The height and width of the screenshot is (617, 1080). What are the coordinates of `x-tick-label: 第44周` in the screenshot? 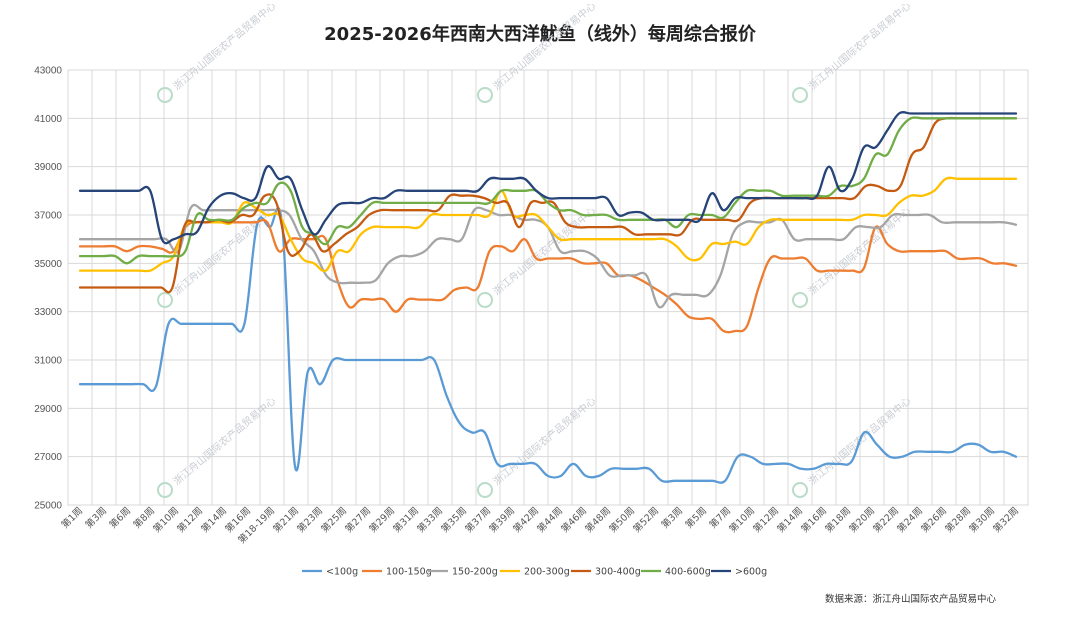 It's located at (550, 520).